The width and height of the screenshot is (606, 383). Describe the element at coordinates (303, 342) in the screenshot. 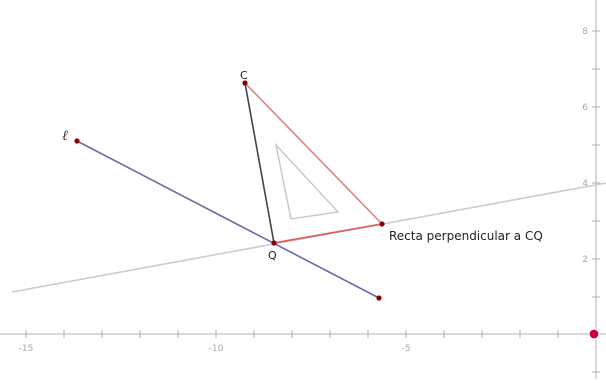

I see `x-axis: -15 -10 -5` at that location.